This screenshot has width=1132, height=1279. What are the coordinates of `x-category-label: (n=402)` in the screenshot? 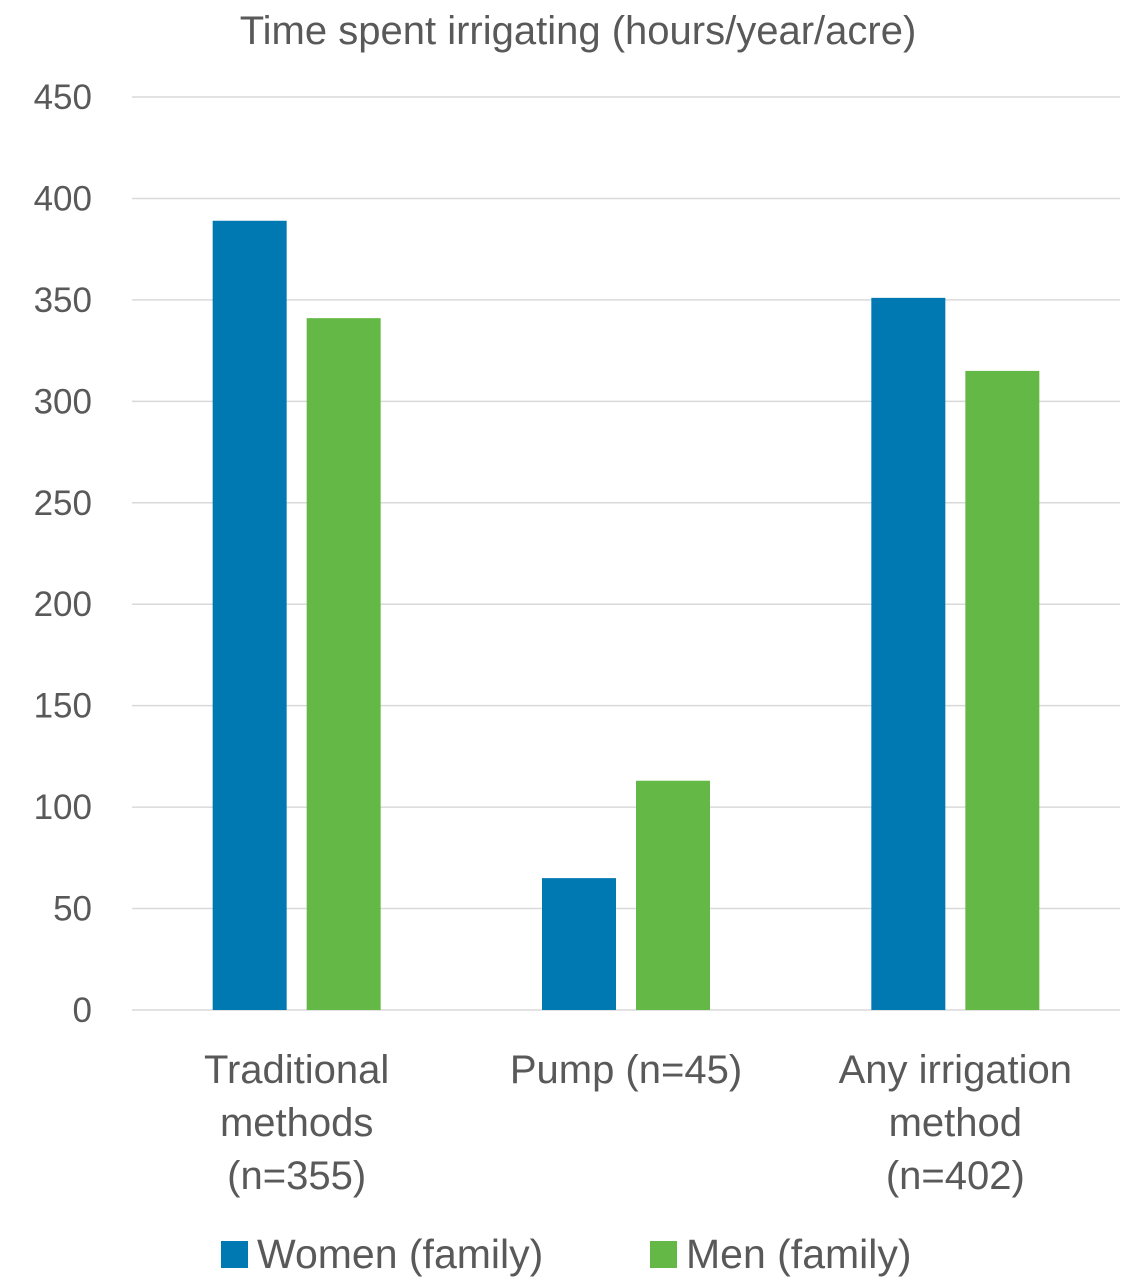 It's located at (955, 1176).